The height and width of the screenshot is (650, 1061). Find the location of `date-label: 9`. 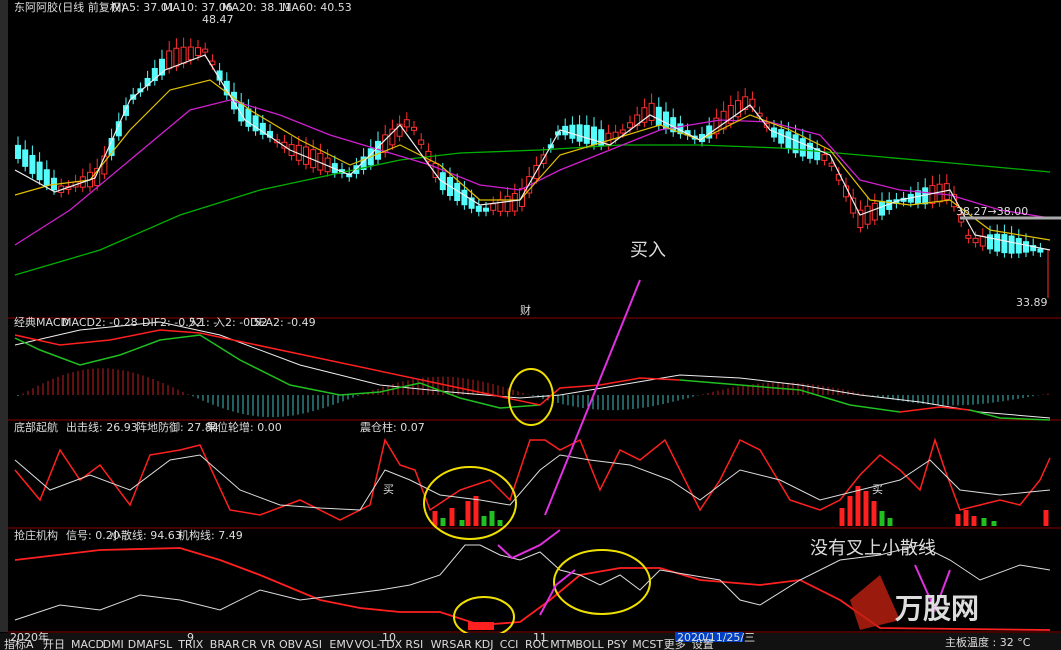

date-label: 9 is located at coordinates (190, 637).